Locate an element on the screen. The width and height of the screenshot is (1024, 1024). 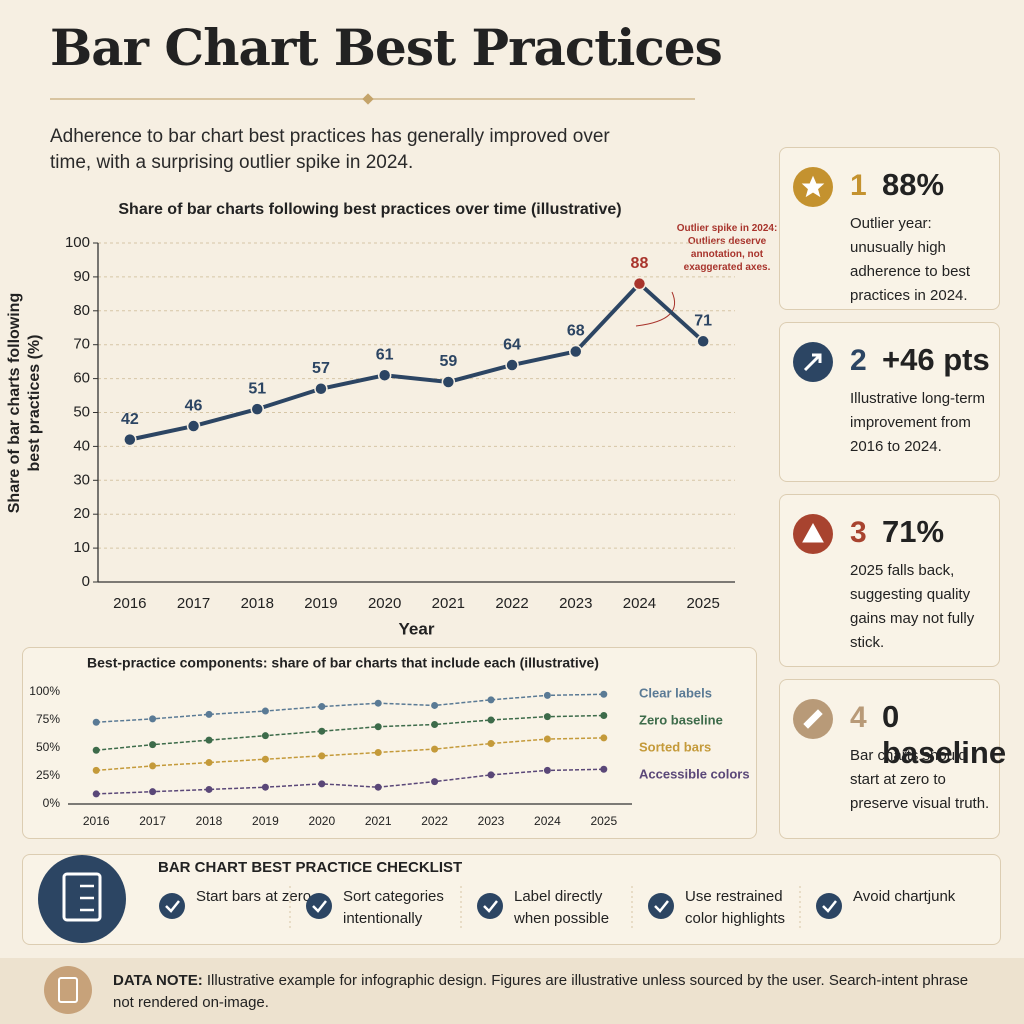
check-item: Use restrained color highlights is located at coordinates (735, 907).